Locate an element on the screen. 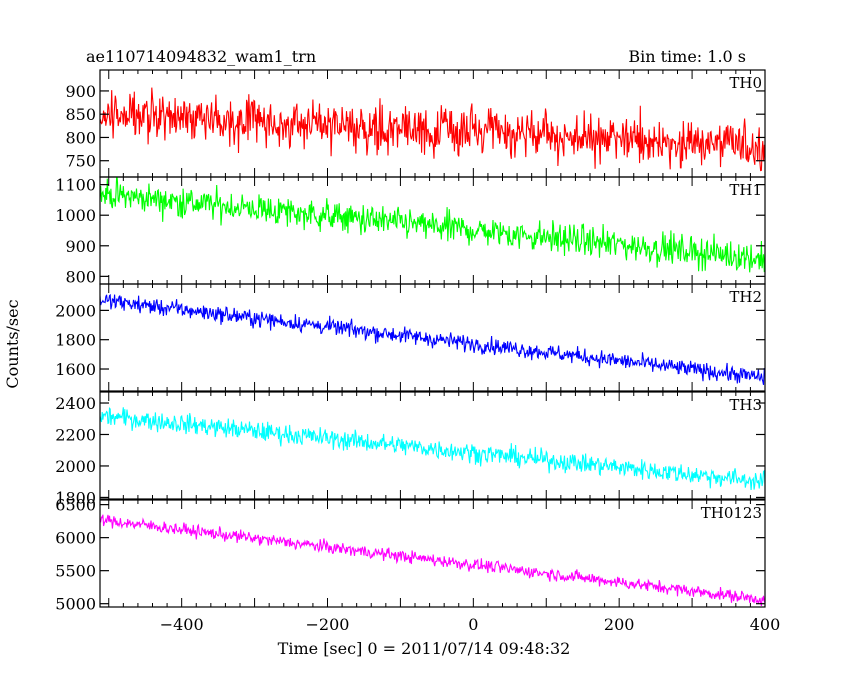 The width and height of the screenshot is (850, 680). y-tick-label: 1100 is located at coordinates (75, 185).